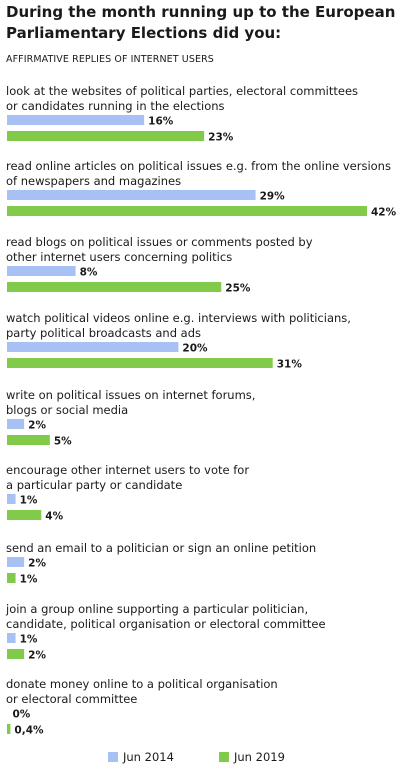 The width and height of the screenshot is (400, 773). Describe the element at coordinates (148, 757) in the screenshot. I see `legend-label: Jun 2014` at that location.